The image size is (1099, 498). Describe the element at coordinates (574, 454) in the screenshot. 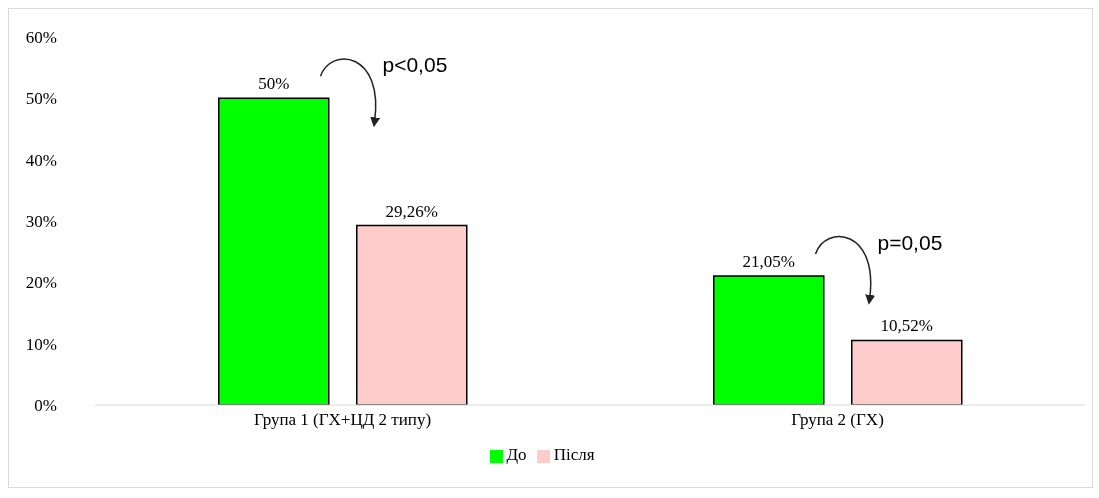

I see `legend-label: Після` at that location.